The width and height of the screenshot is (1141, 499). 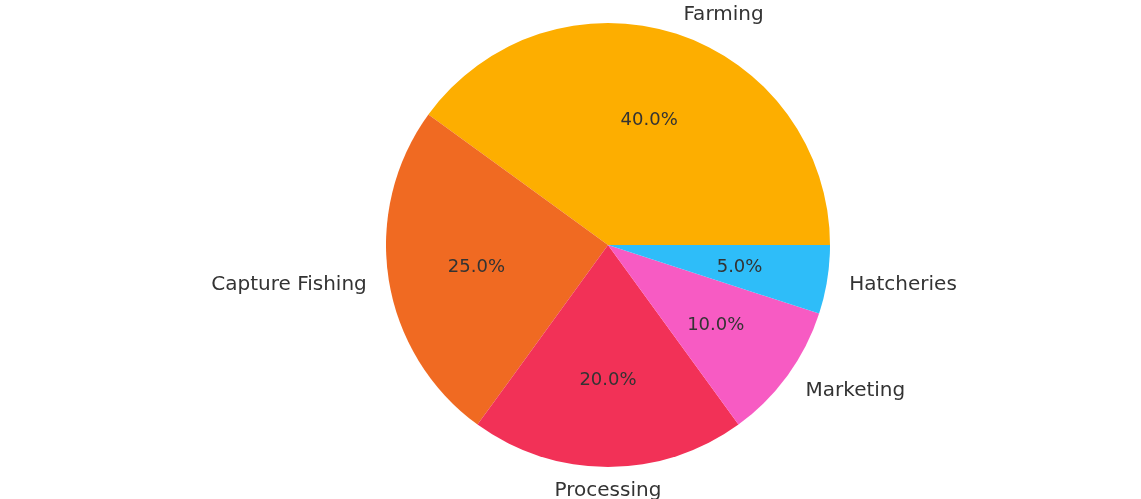 I want to click on slice-label: Farming, so click(x=723, y=12).